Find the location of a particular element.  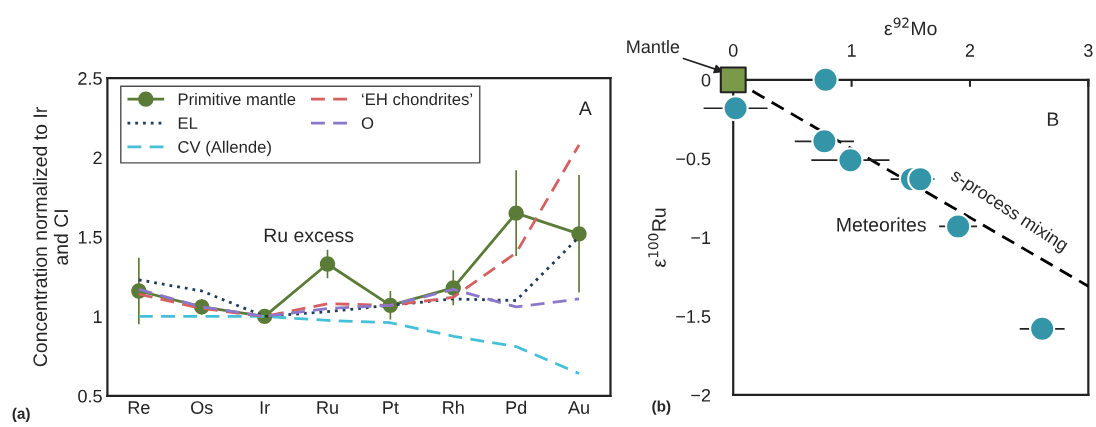

y-tick-label: 1.5 is located at coordinates (90, 237).